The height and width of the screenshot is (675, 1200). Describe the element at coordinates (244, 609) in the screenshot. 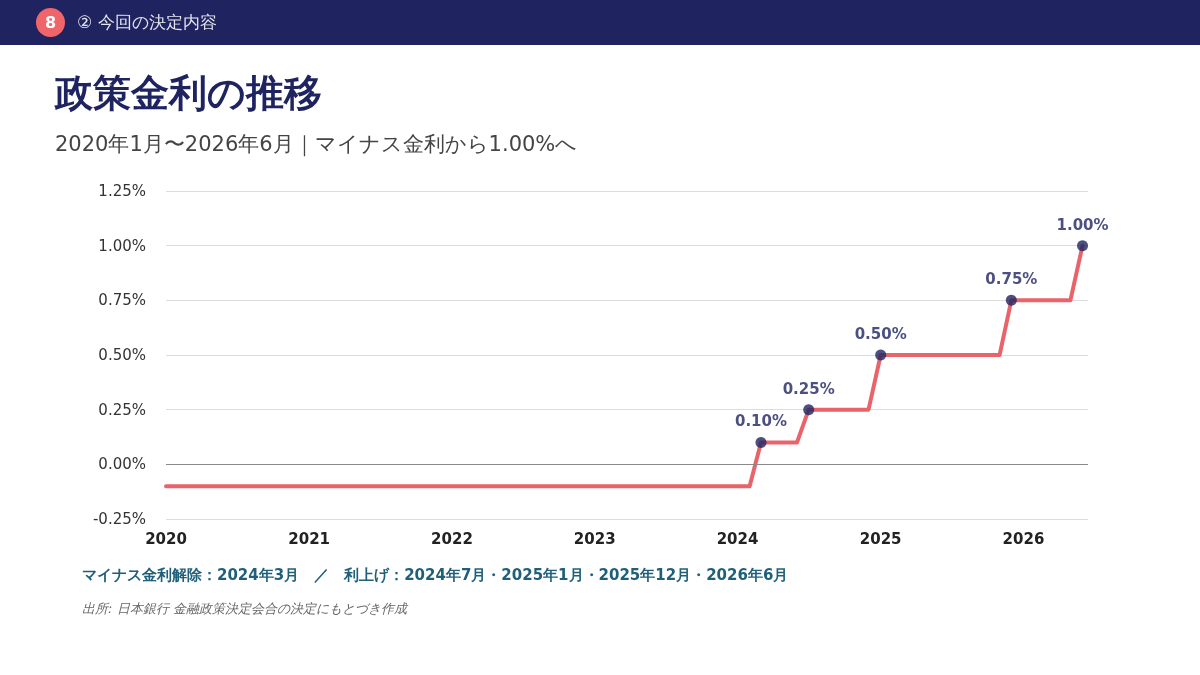

I see `text: 出所: 日本銀行 金融政策決定会合の決定にもとづき作成` at that location.